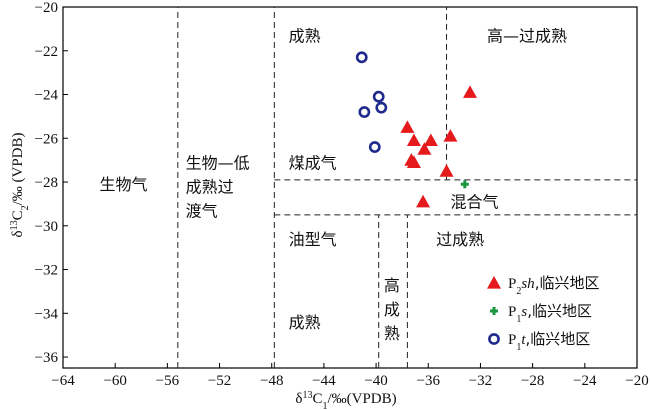  What do you see at coordinates (46, 8) in the screenshot?
I see `y-tick-label: −20` at bounding box center [46, 8].